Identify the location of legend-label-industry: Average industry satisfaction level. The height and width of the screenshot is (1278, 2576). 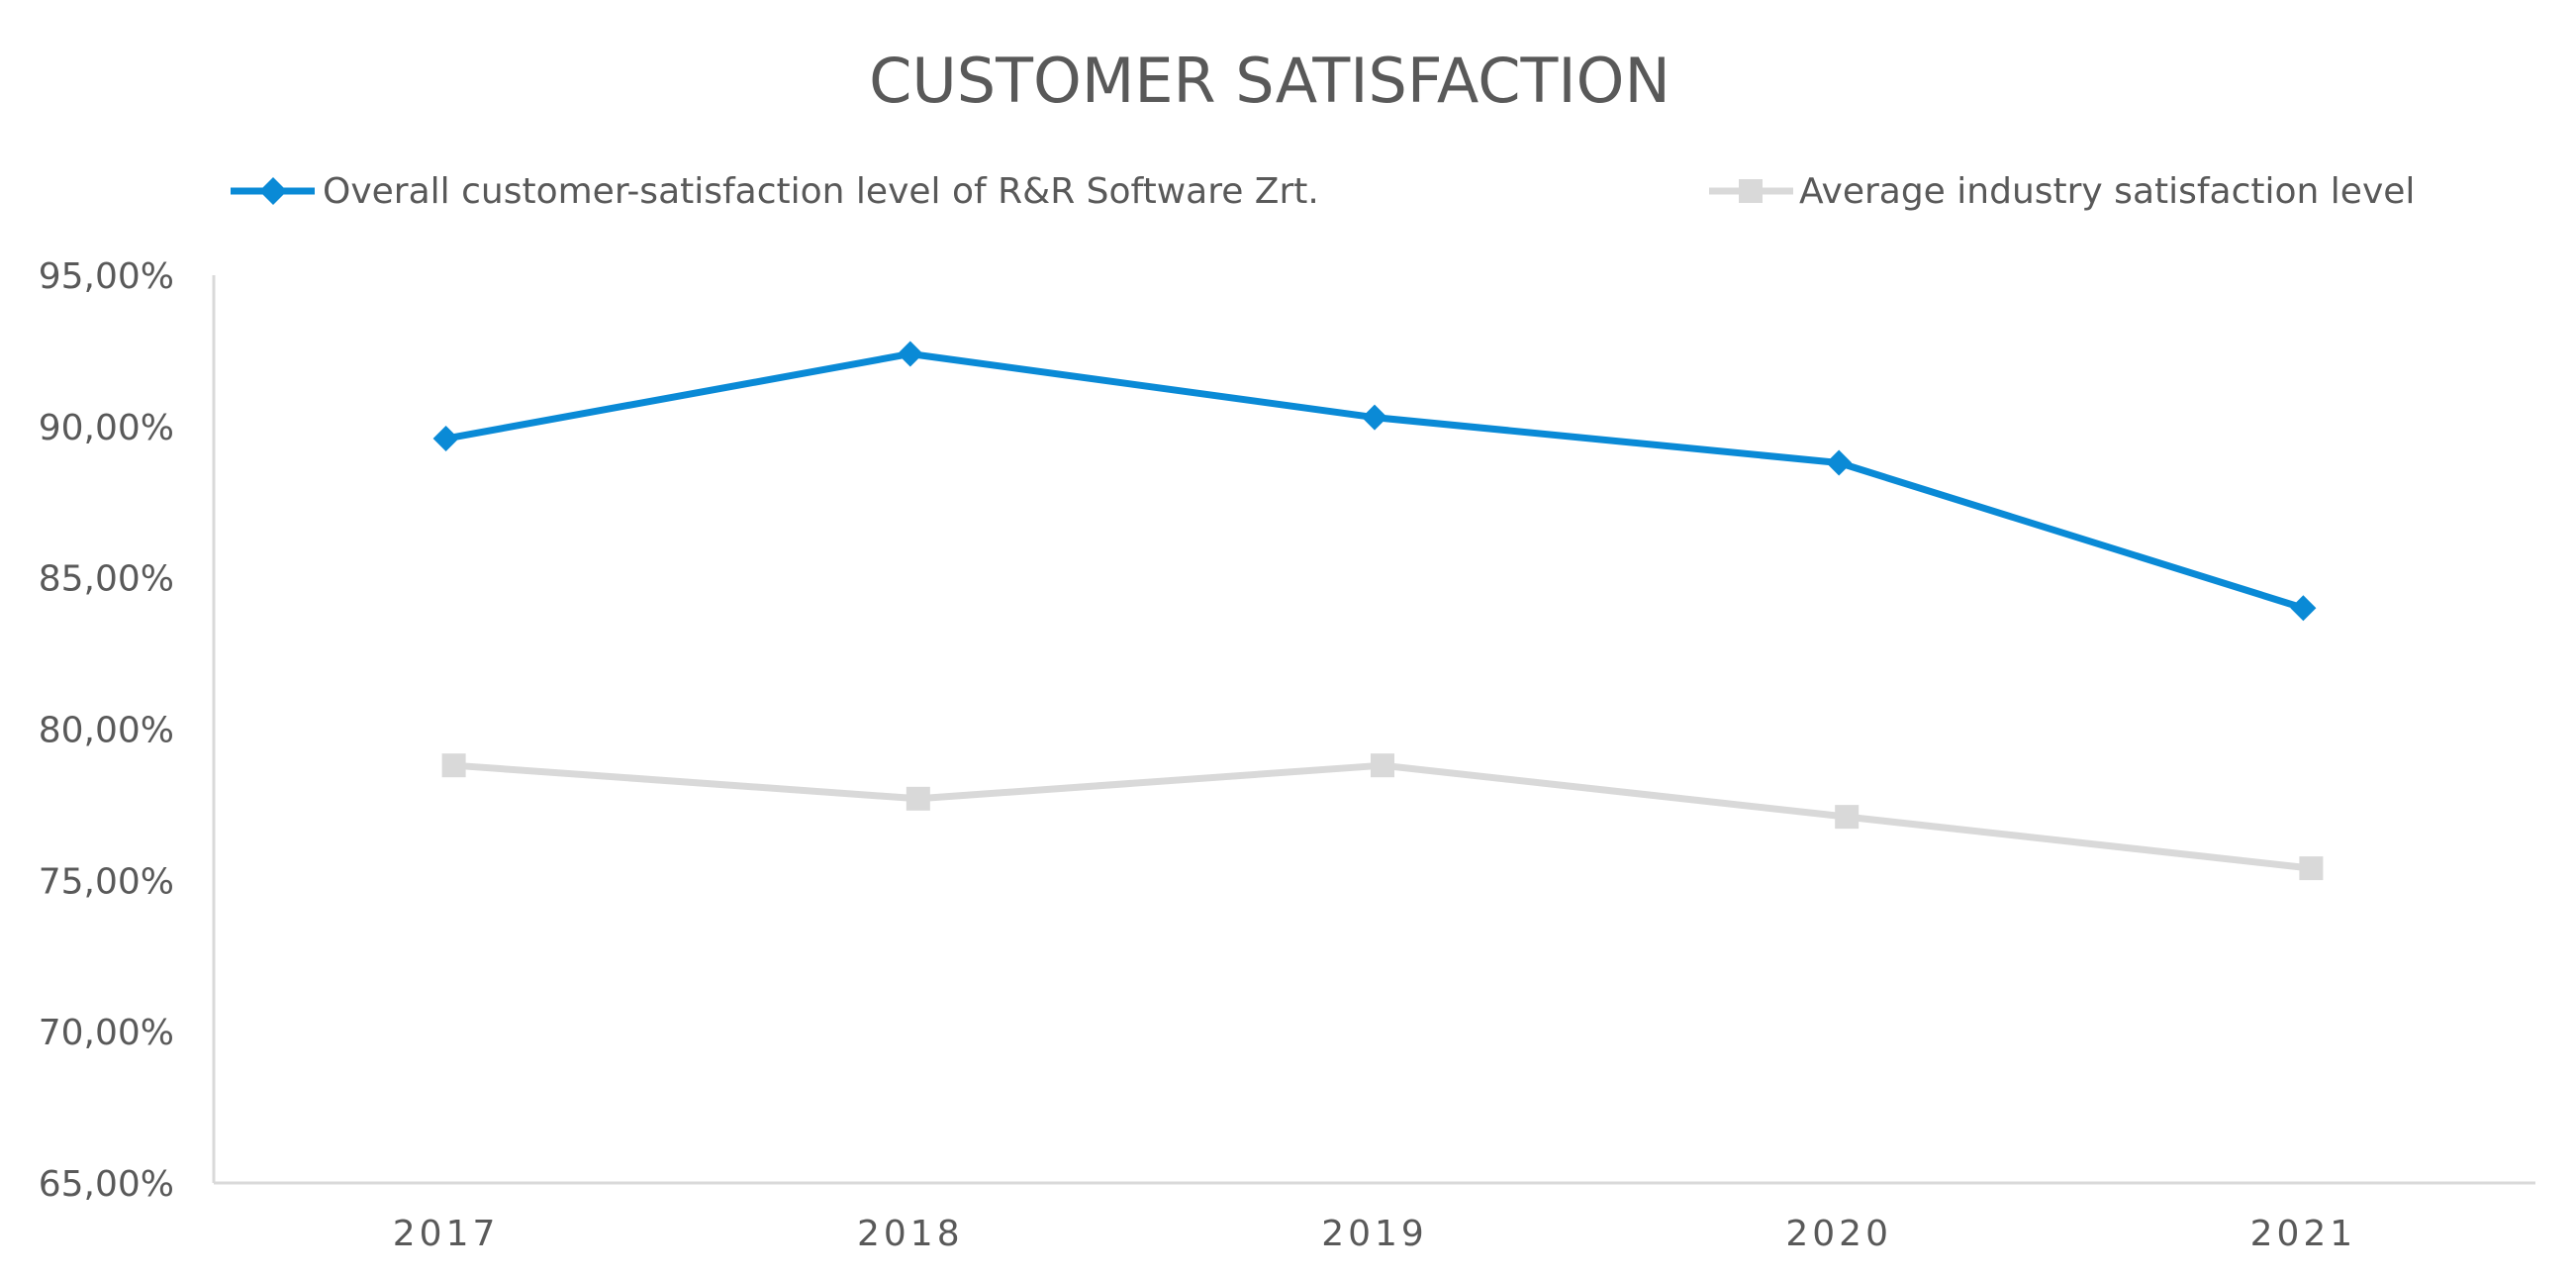
(2107, 191).